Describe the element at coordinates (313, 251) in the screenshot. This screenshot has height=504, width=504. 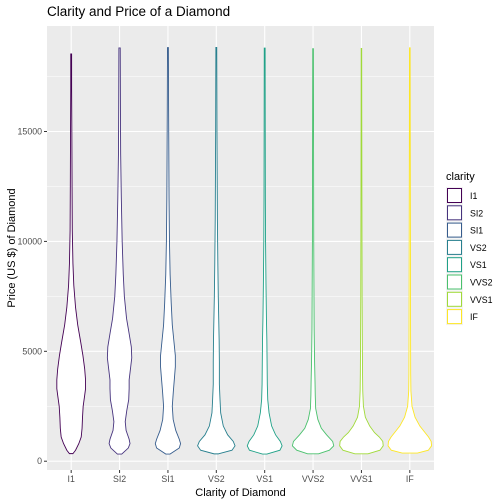
I see `violin-vvs2` at that location.